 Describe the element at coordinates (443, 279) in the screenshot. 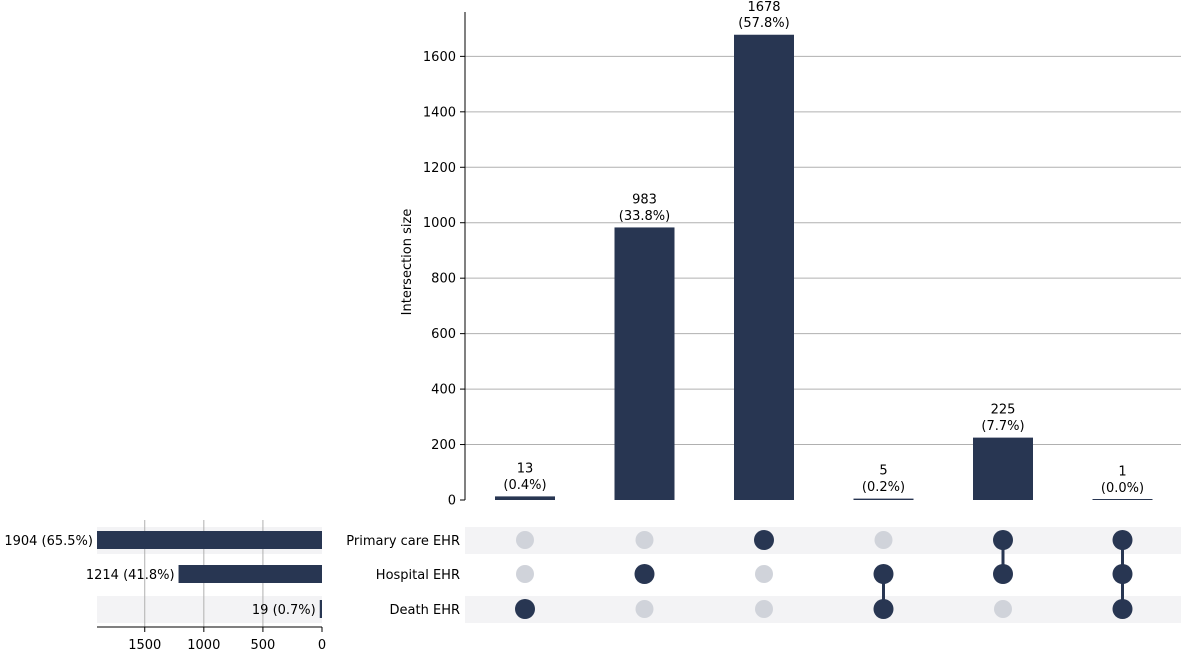

I see `y-tick-label: 800` at that location.